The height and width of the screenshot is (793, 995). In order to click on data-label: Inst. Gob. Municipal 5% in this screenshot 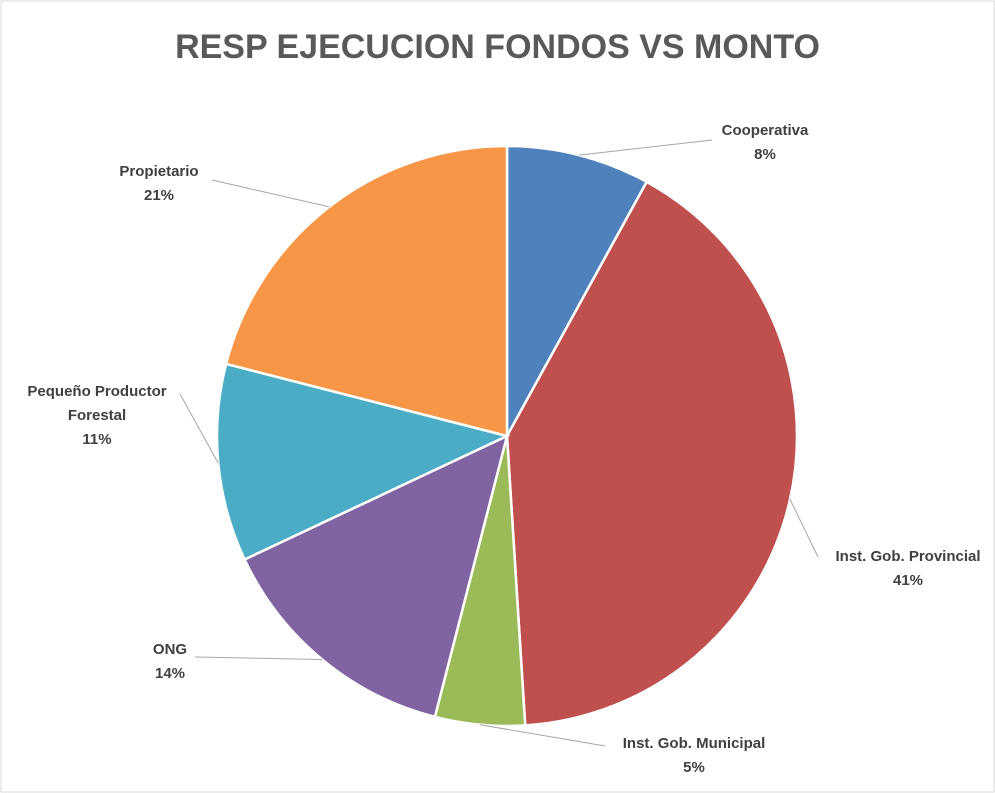, I will do `click(694, 756)`.